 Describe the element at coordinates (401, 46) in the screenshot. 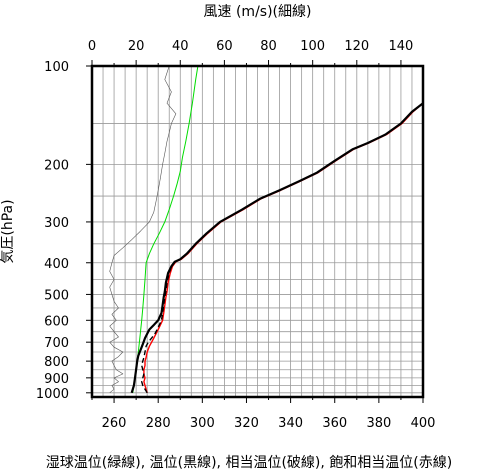

I see `top-tick-label: 140` at that location.